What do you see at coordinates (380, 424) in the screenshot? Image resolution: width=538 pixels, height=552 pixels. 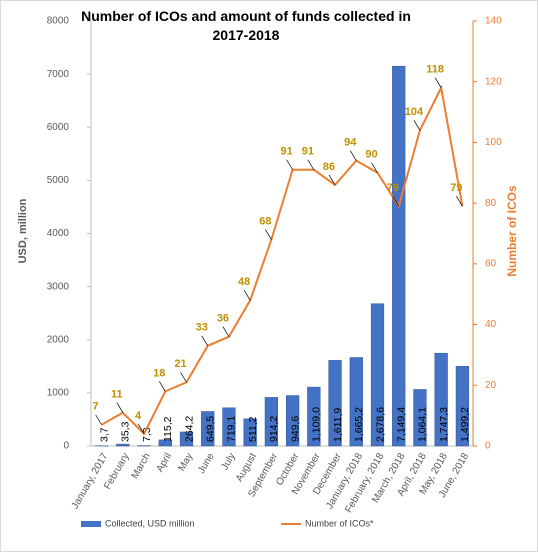 I see `bar-value-label: 2,678,6` at bounding box center [380, 424].